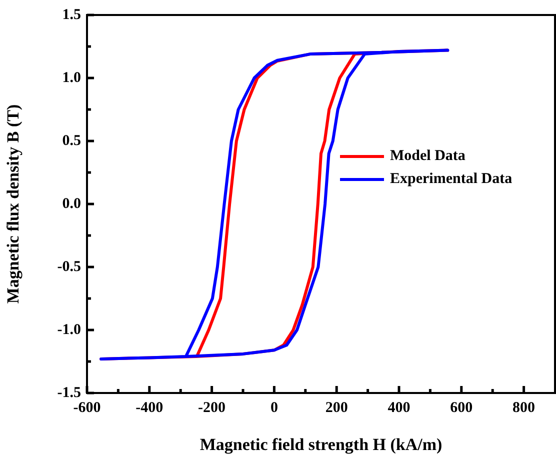 The height and width of the screenshot is (458, 556). What do you see at coordinates (71, 140) in the screenshot?
I see `y-tick-label: 0.5` at bounding box center [71, 140].